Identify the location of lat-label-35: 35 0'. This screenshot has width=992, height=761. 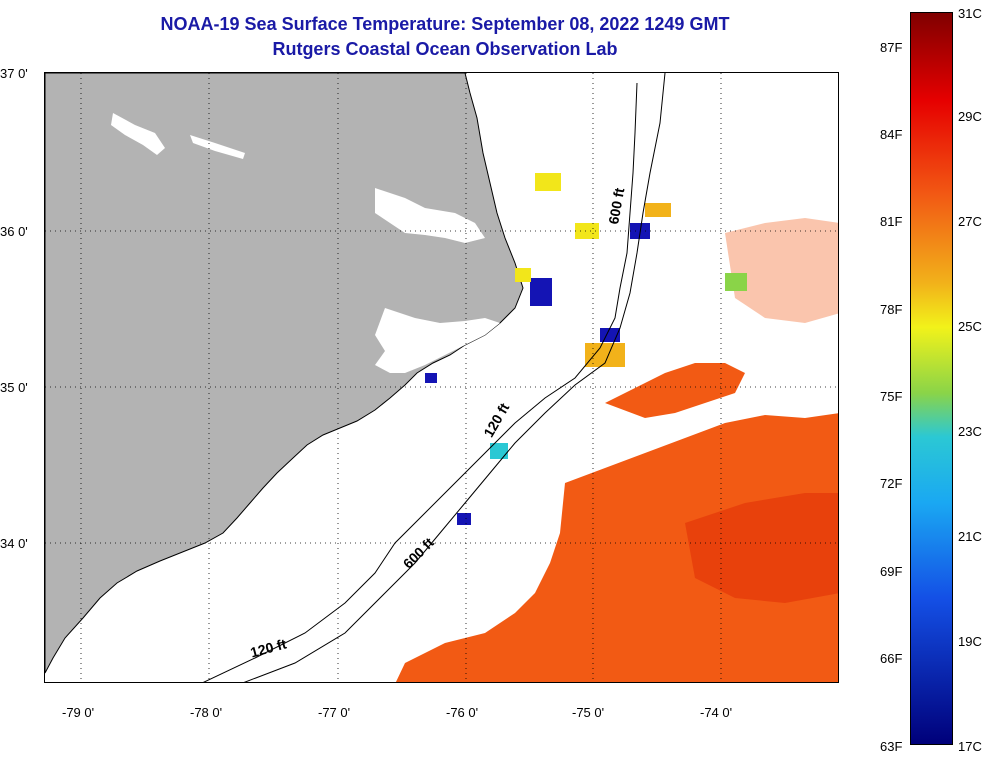
(14, 387).